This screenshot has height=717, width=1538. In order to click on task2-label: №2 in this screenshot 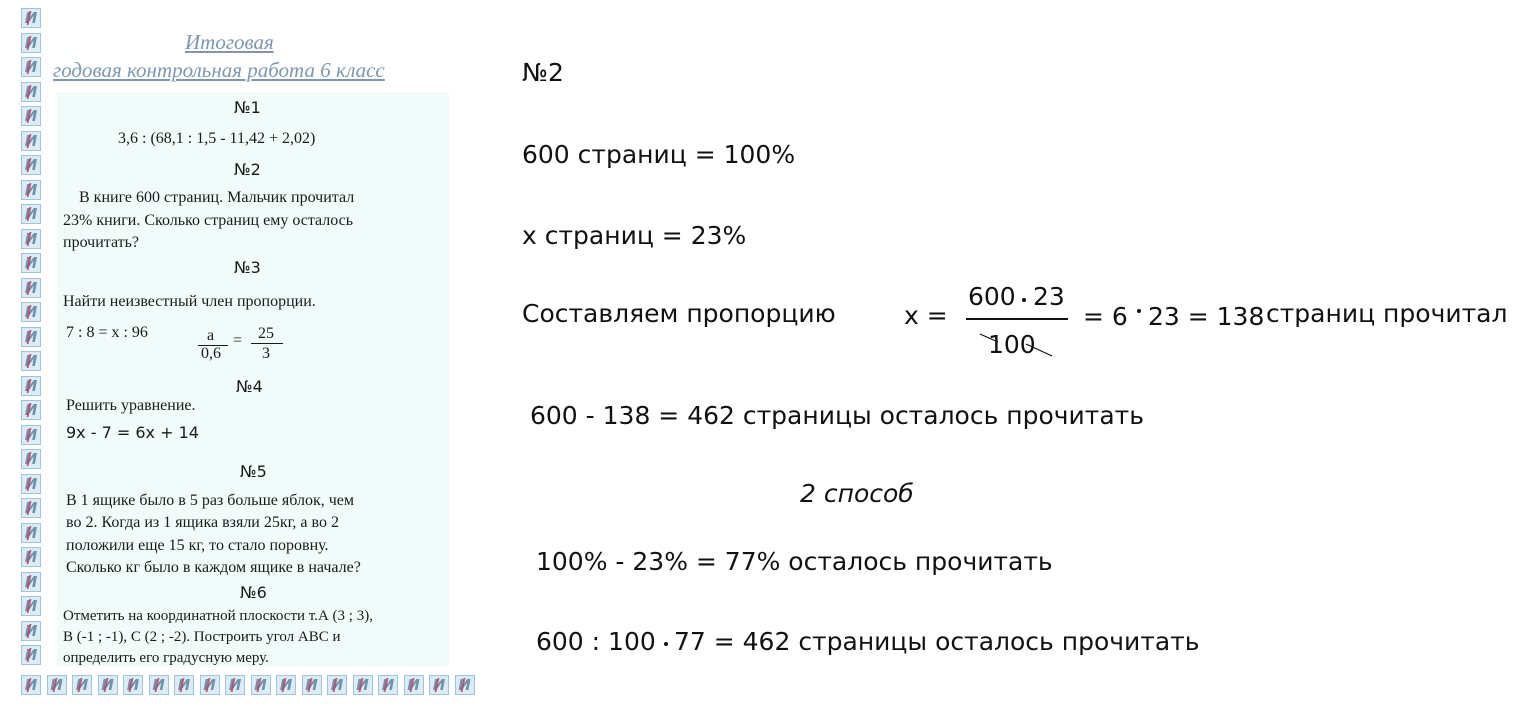, I will do `click(247, 169)`.